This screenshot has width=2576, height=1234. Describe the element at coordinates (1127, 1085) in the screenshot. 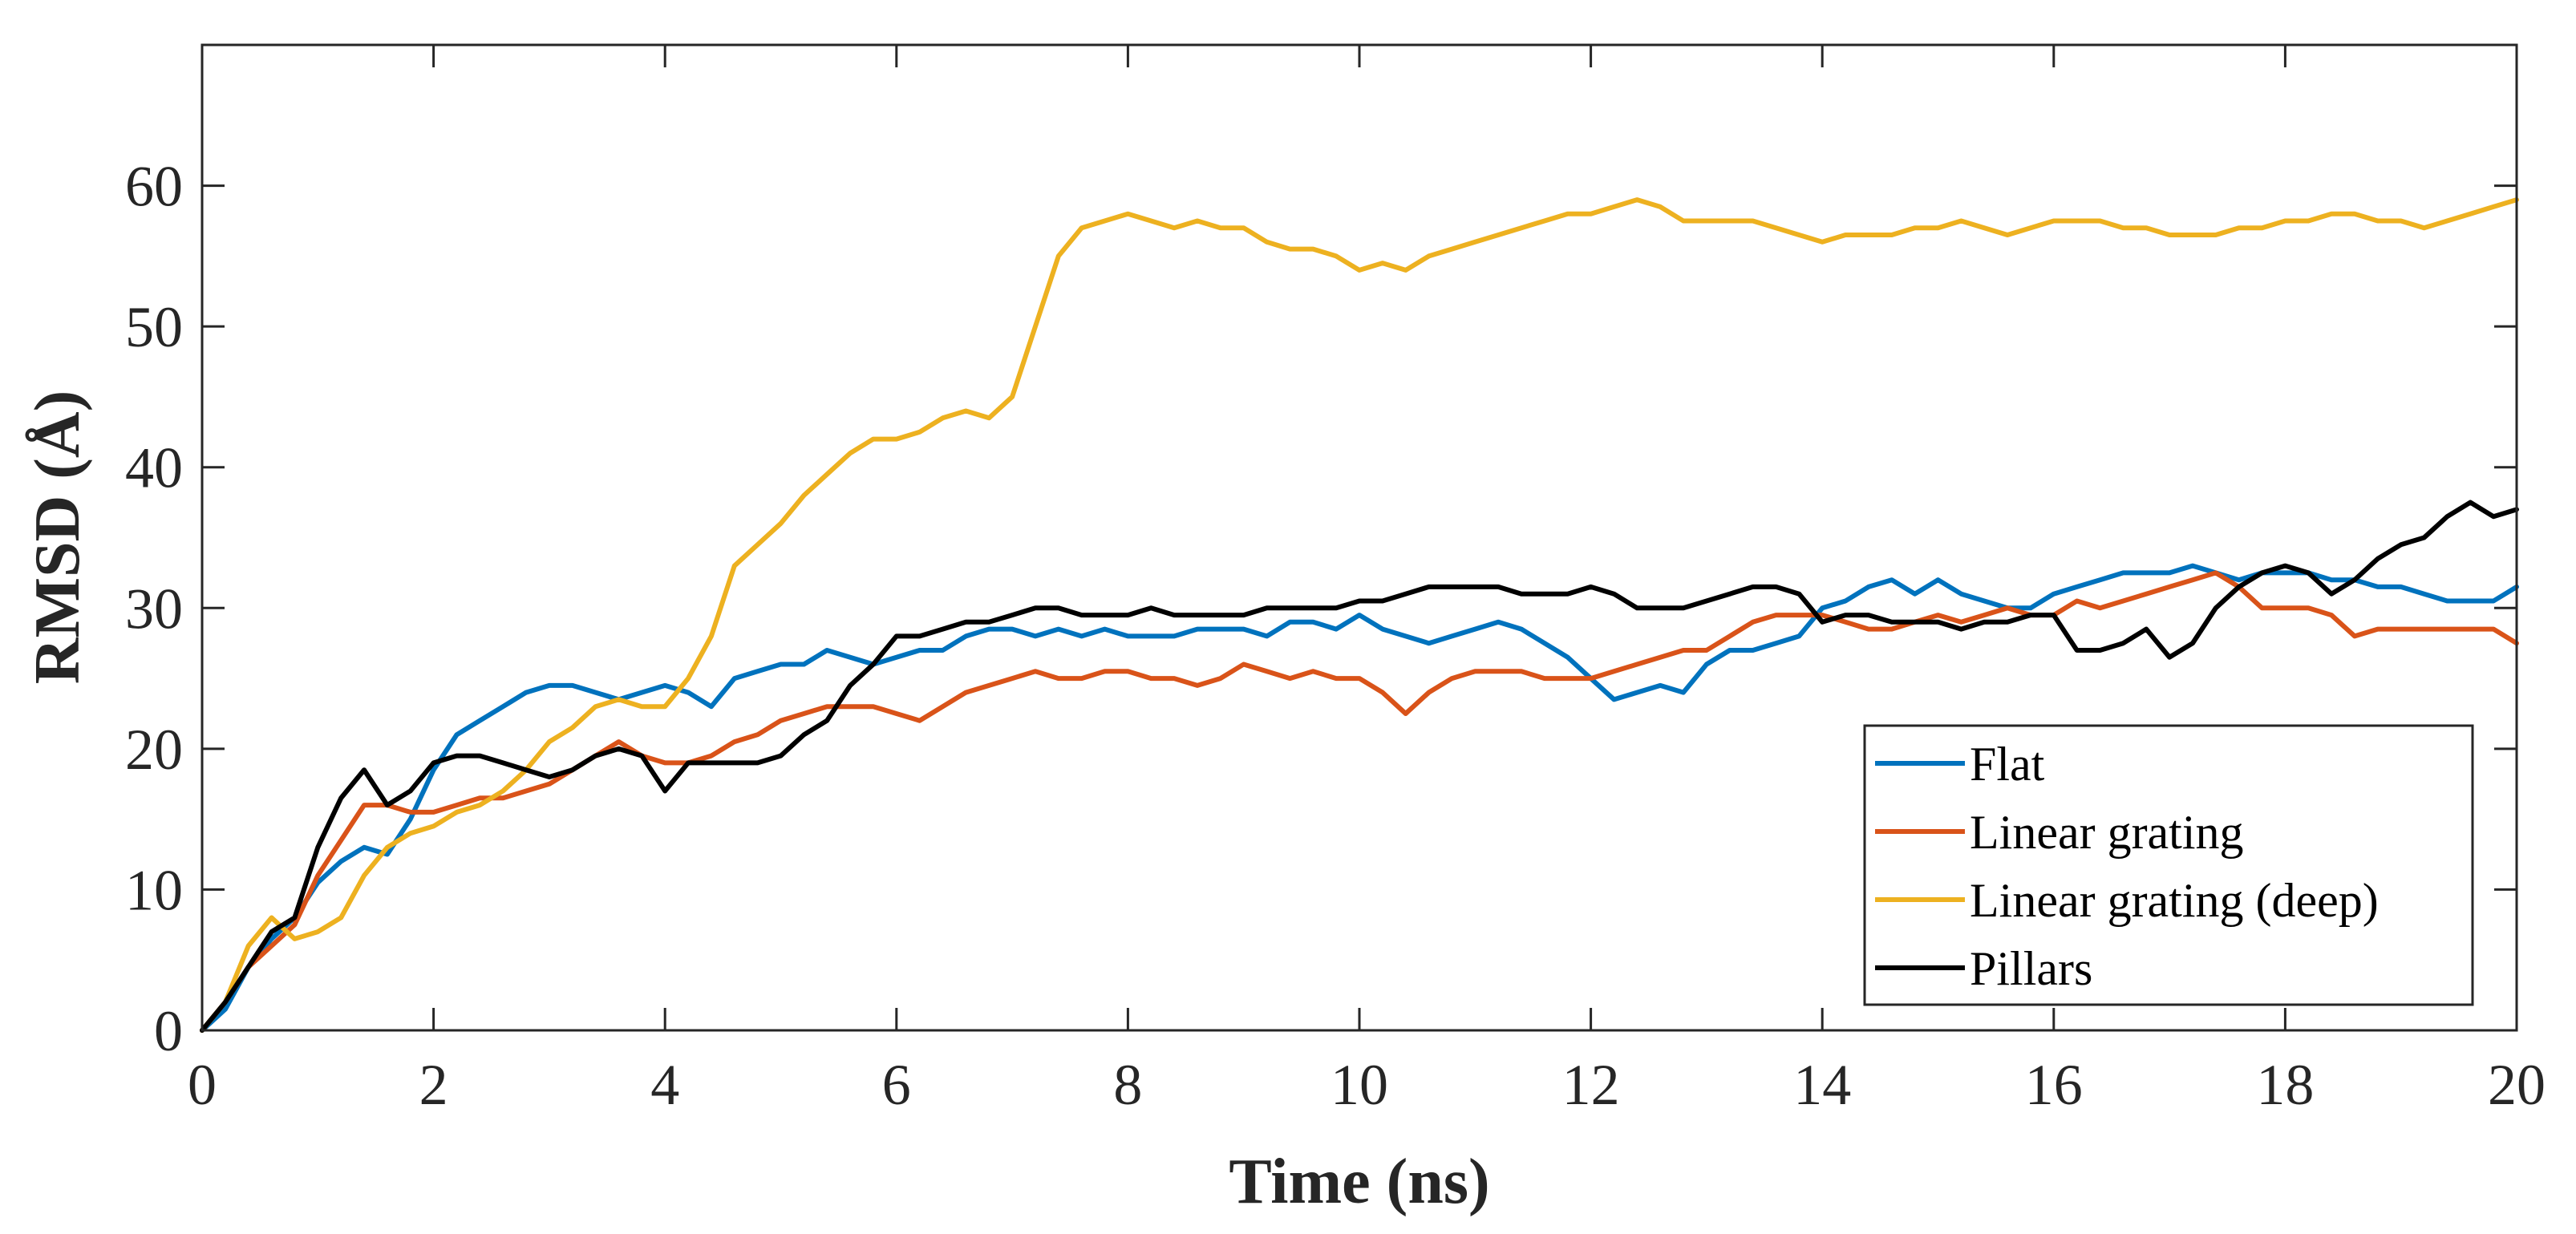

I see `x-tick-label: 8` at that location.